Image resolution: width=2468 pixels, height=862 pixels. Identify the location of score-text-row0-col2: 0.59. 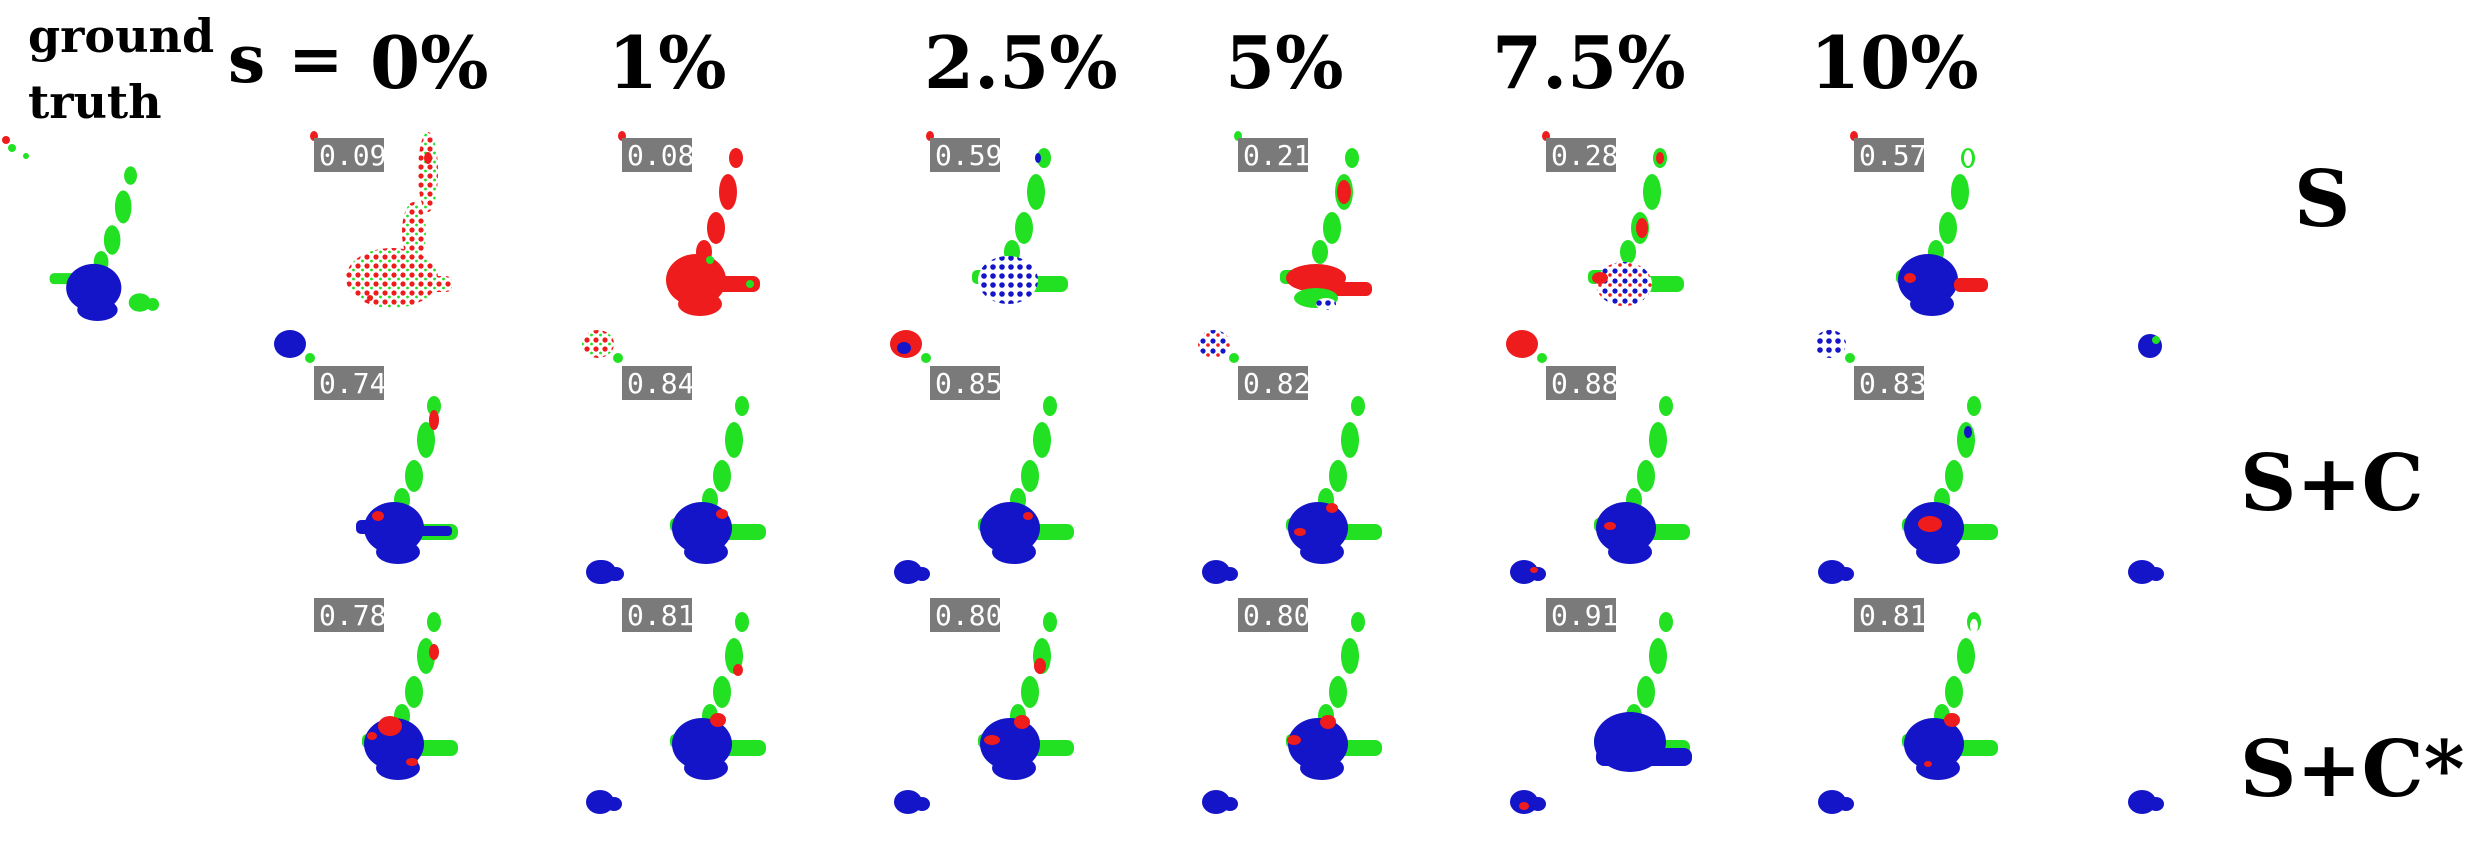
(968, 155).